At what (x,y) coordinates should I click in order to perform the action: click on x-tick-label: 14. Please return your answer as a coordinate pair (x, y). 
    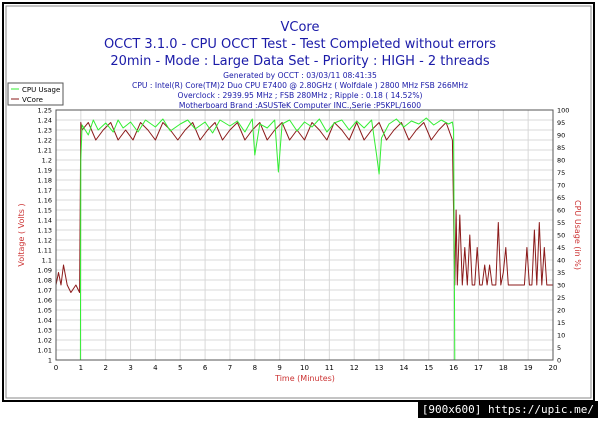
    Looking at the image, I should click on (403, 368).